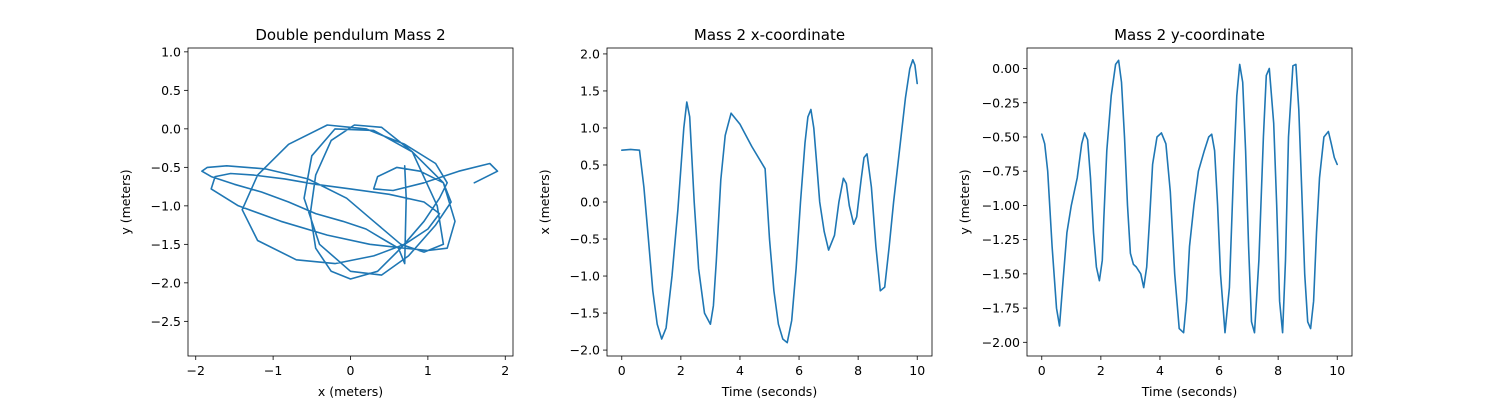 The width and height of the screenshot is (1500, 400). What do you see at coordinates (544, 201) in the screenshot?
I see `y-axis-label: x (meters)` at bounding box center [544, 201].